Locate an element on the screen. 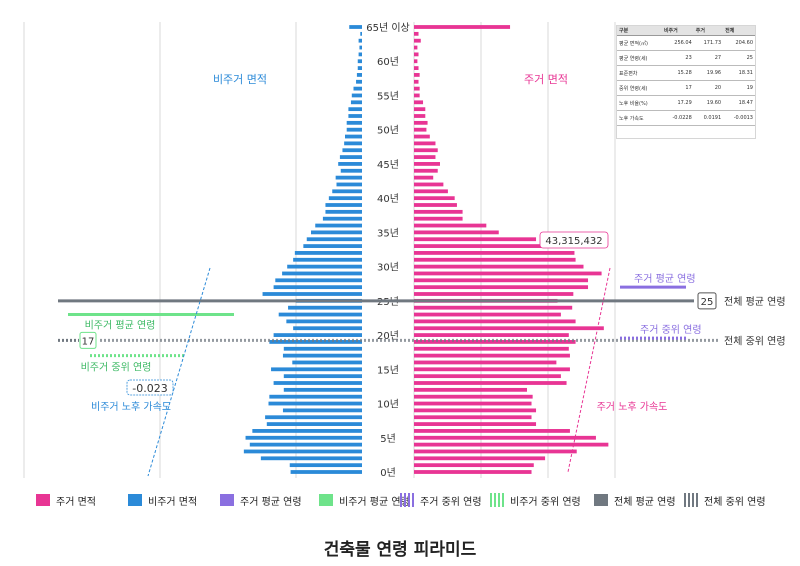  stats-cell-total: 18.31 is located at coordinates (739, 73).